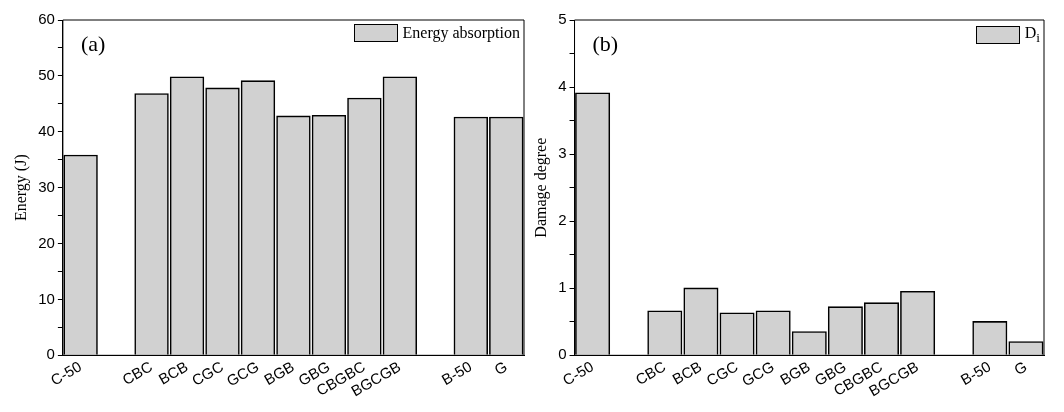 The height and width of the screenshot is (412, 1064). Describe the element at coordinates (562, 287) in the screenshot. I see `y-tick-label: 1` at that location.